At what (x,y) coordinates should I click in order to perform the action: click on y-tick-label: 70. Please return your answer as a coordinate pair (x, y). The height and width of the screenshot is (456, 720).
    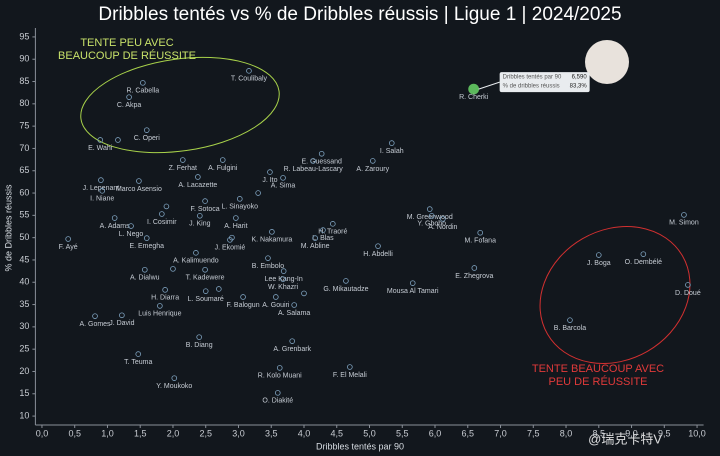
    Looking at the image, I should click on (24, 148).